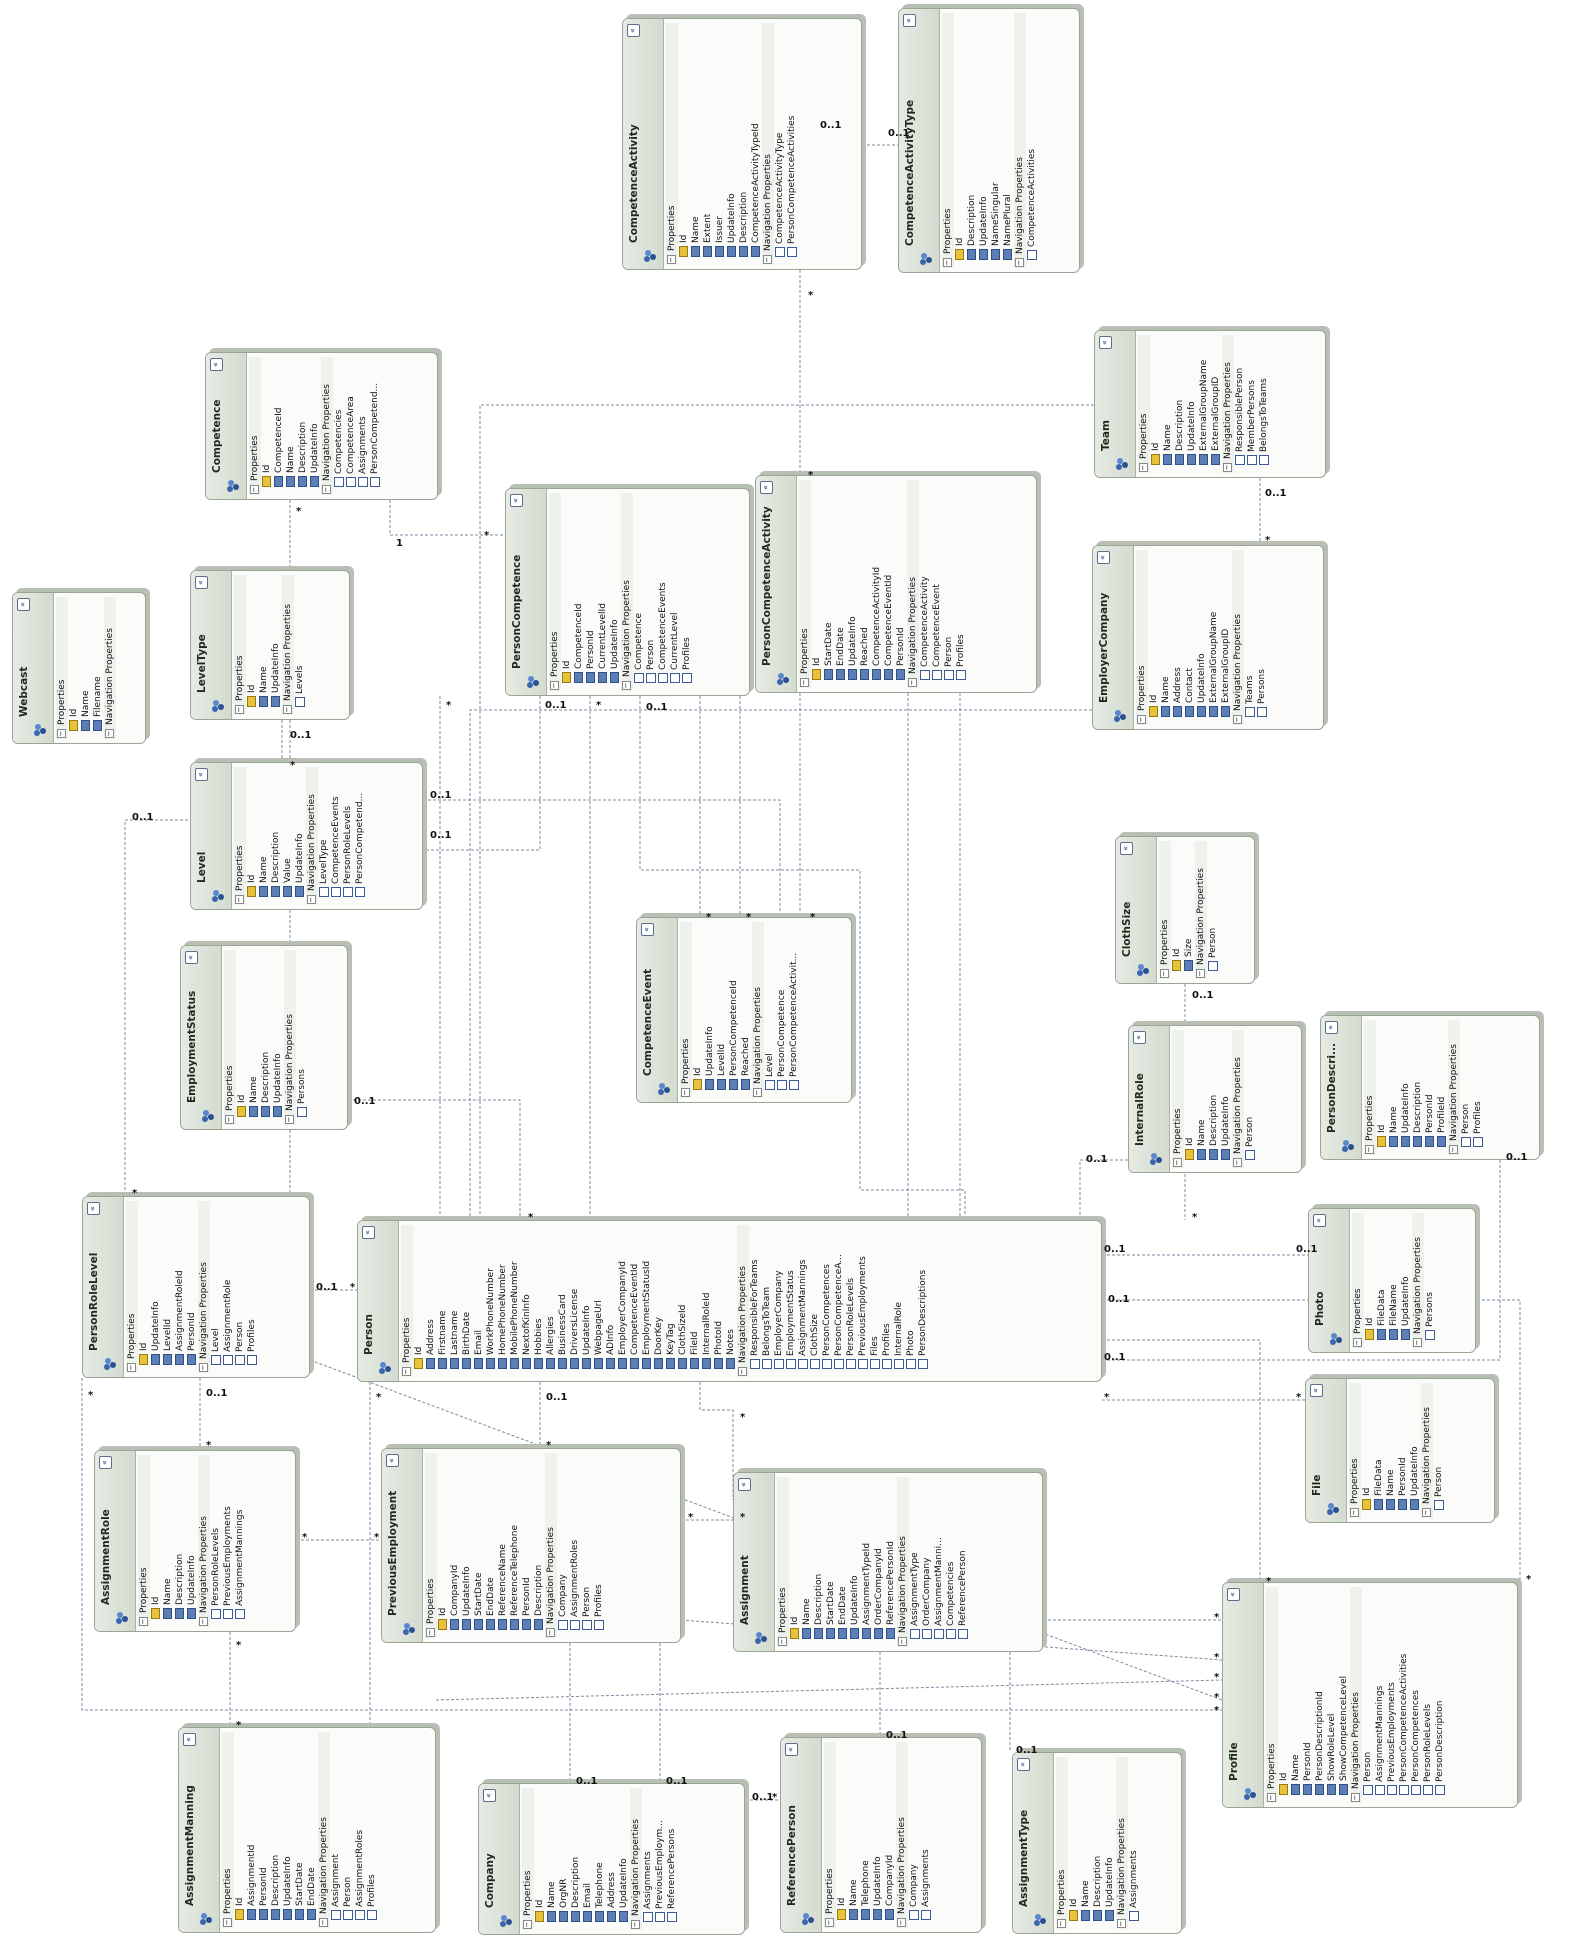 The height and width of the screenshot is (1939, 1579). Describe the element at coordinates (351, 426) in the screenshot. I see `navigation-property-row: CompetenceArea` at that location.